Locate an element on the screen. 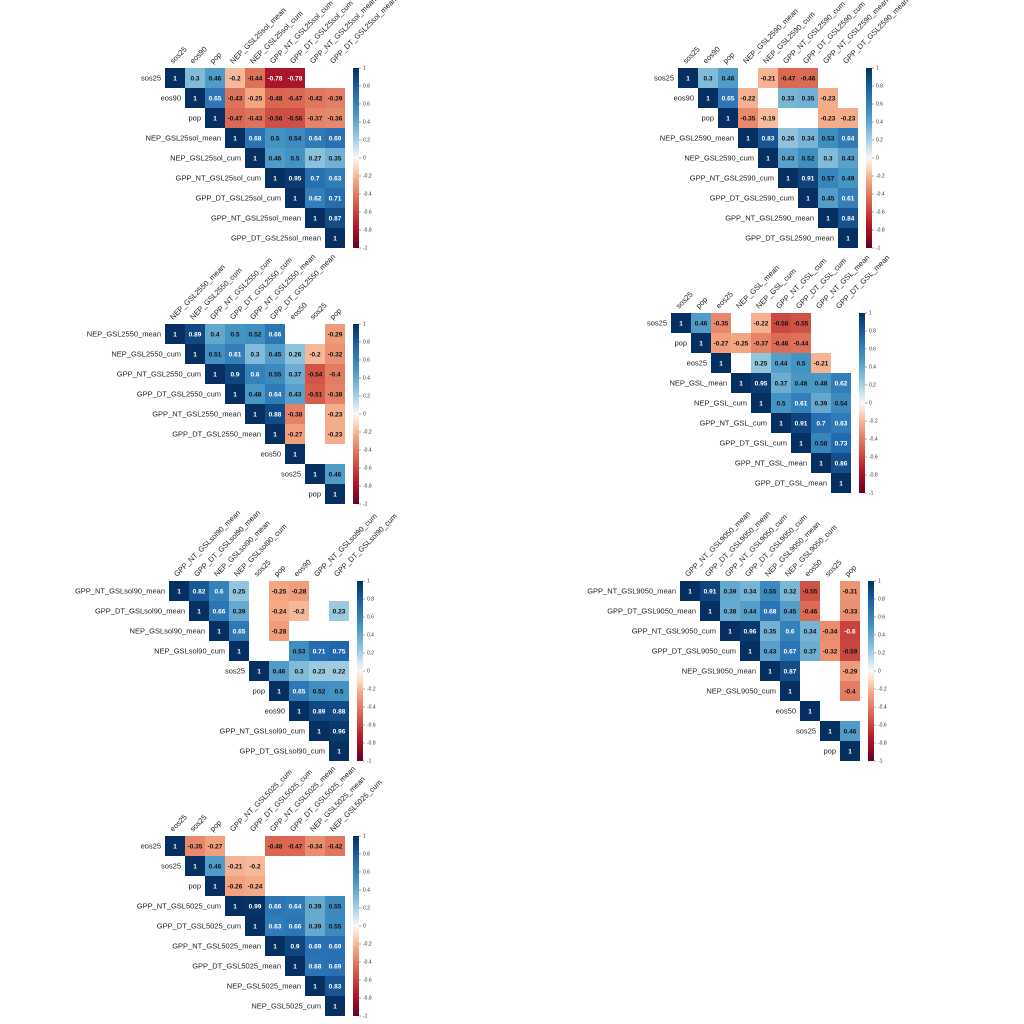 This screenshot has width=1024, height=1024. cell-value: 0.54 is located at coordinates (841, 403).